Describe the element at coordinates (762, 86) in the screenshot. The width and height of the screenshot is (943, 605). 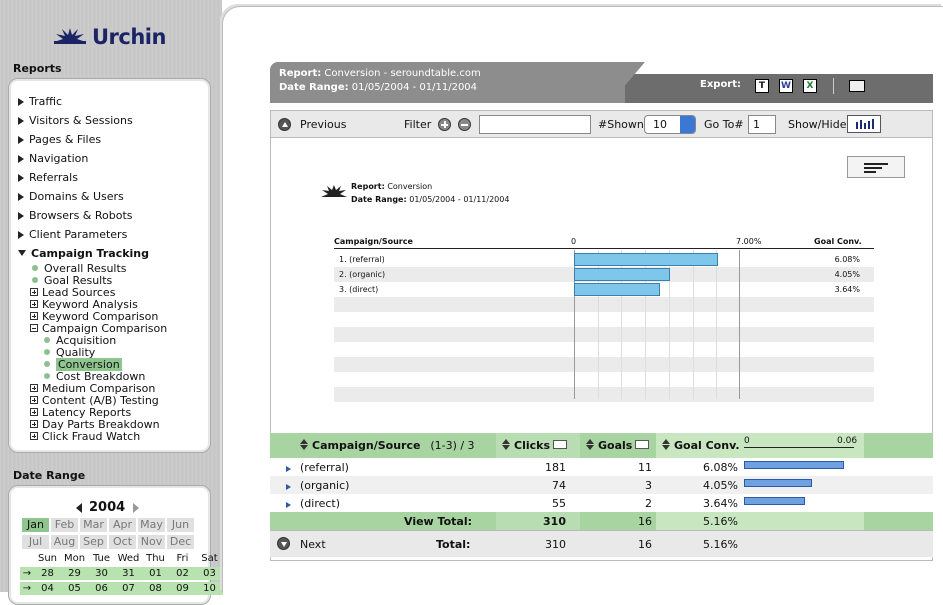
I see `export-text-icon: T` at that location.